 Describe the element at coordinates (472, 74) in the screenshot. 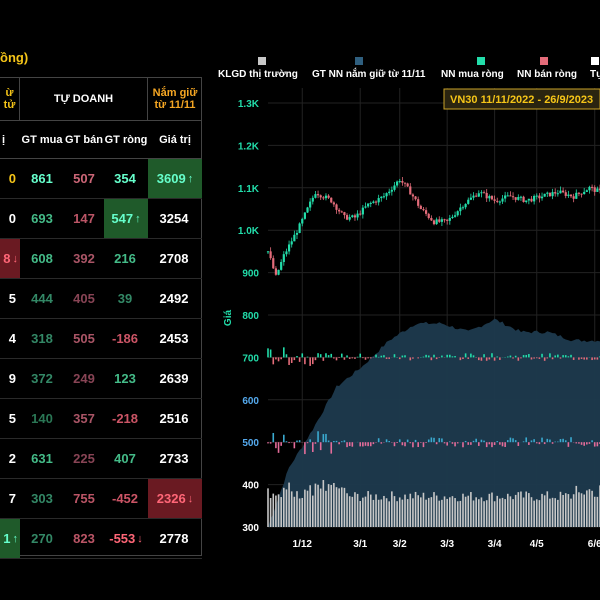

I see `legend-label: NN mua ròng` at that location.